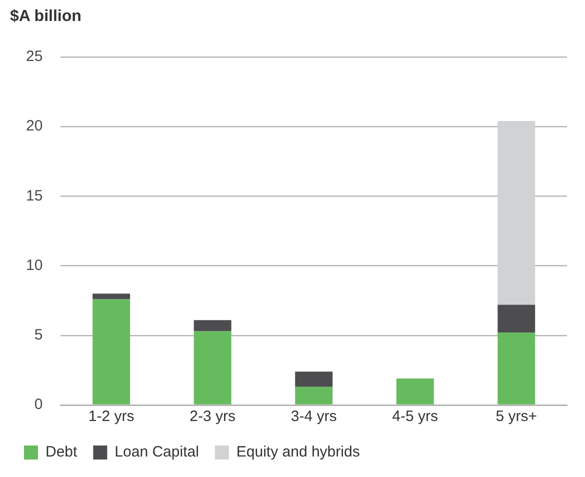 The height and width of the screenshot is (477, 585). What do you see at coordinates (213, 417) in the screenshot?
I see `x-tick-label: 2-3 yrs` at bounding box center [213, 417].